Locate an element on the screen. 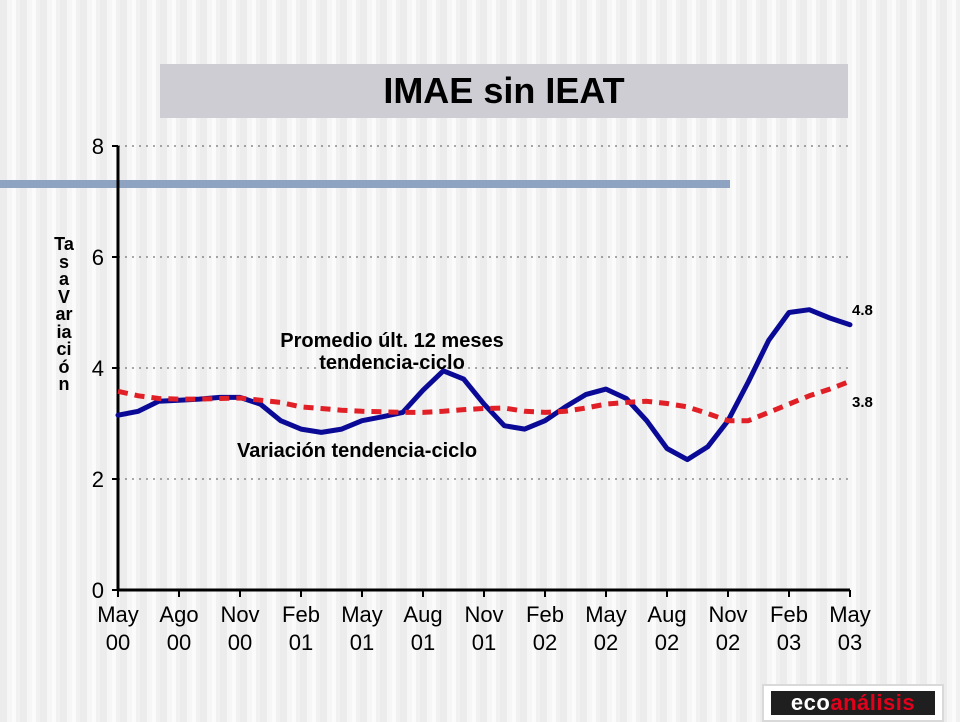  y-tick-label: 8 is located at coordinates (98, 146).